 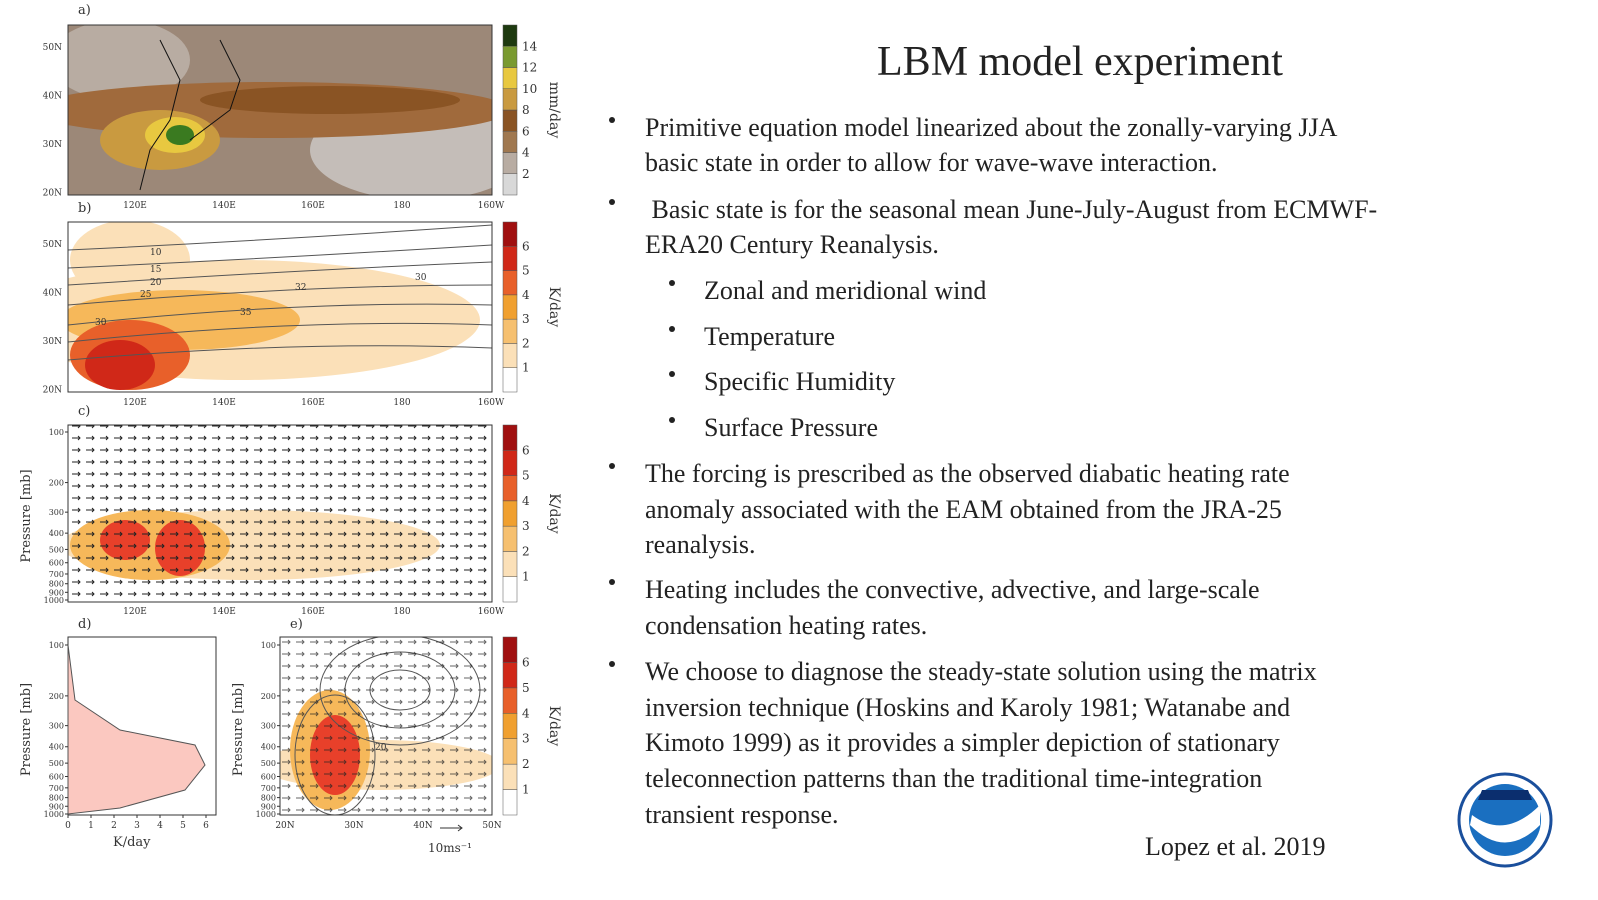 What do you see at coordinates (786, 625) in the screenshot?
I see `bullet-text: condensation heating rates.` at bounding box center [786, 625].